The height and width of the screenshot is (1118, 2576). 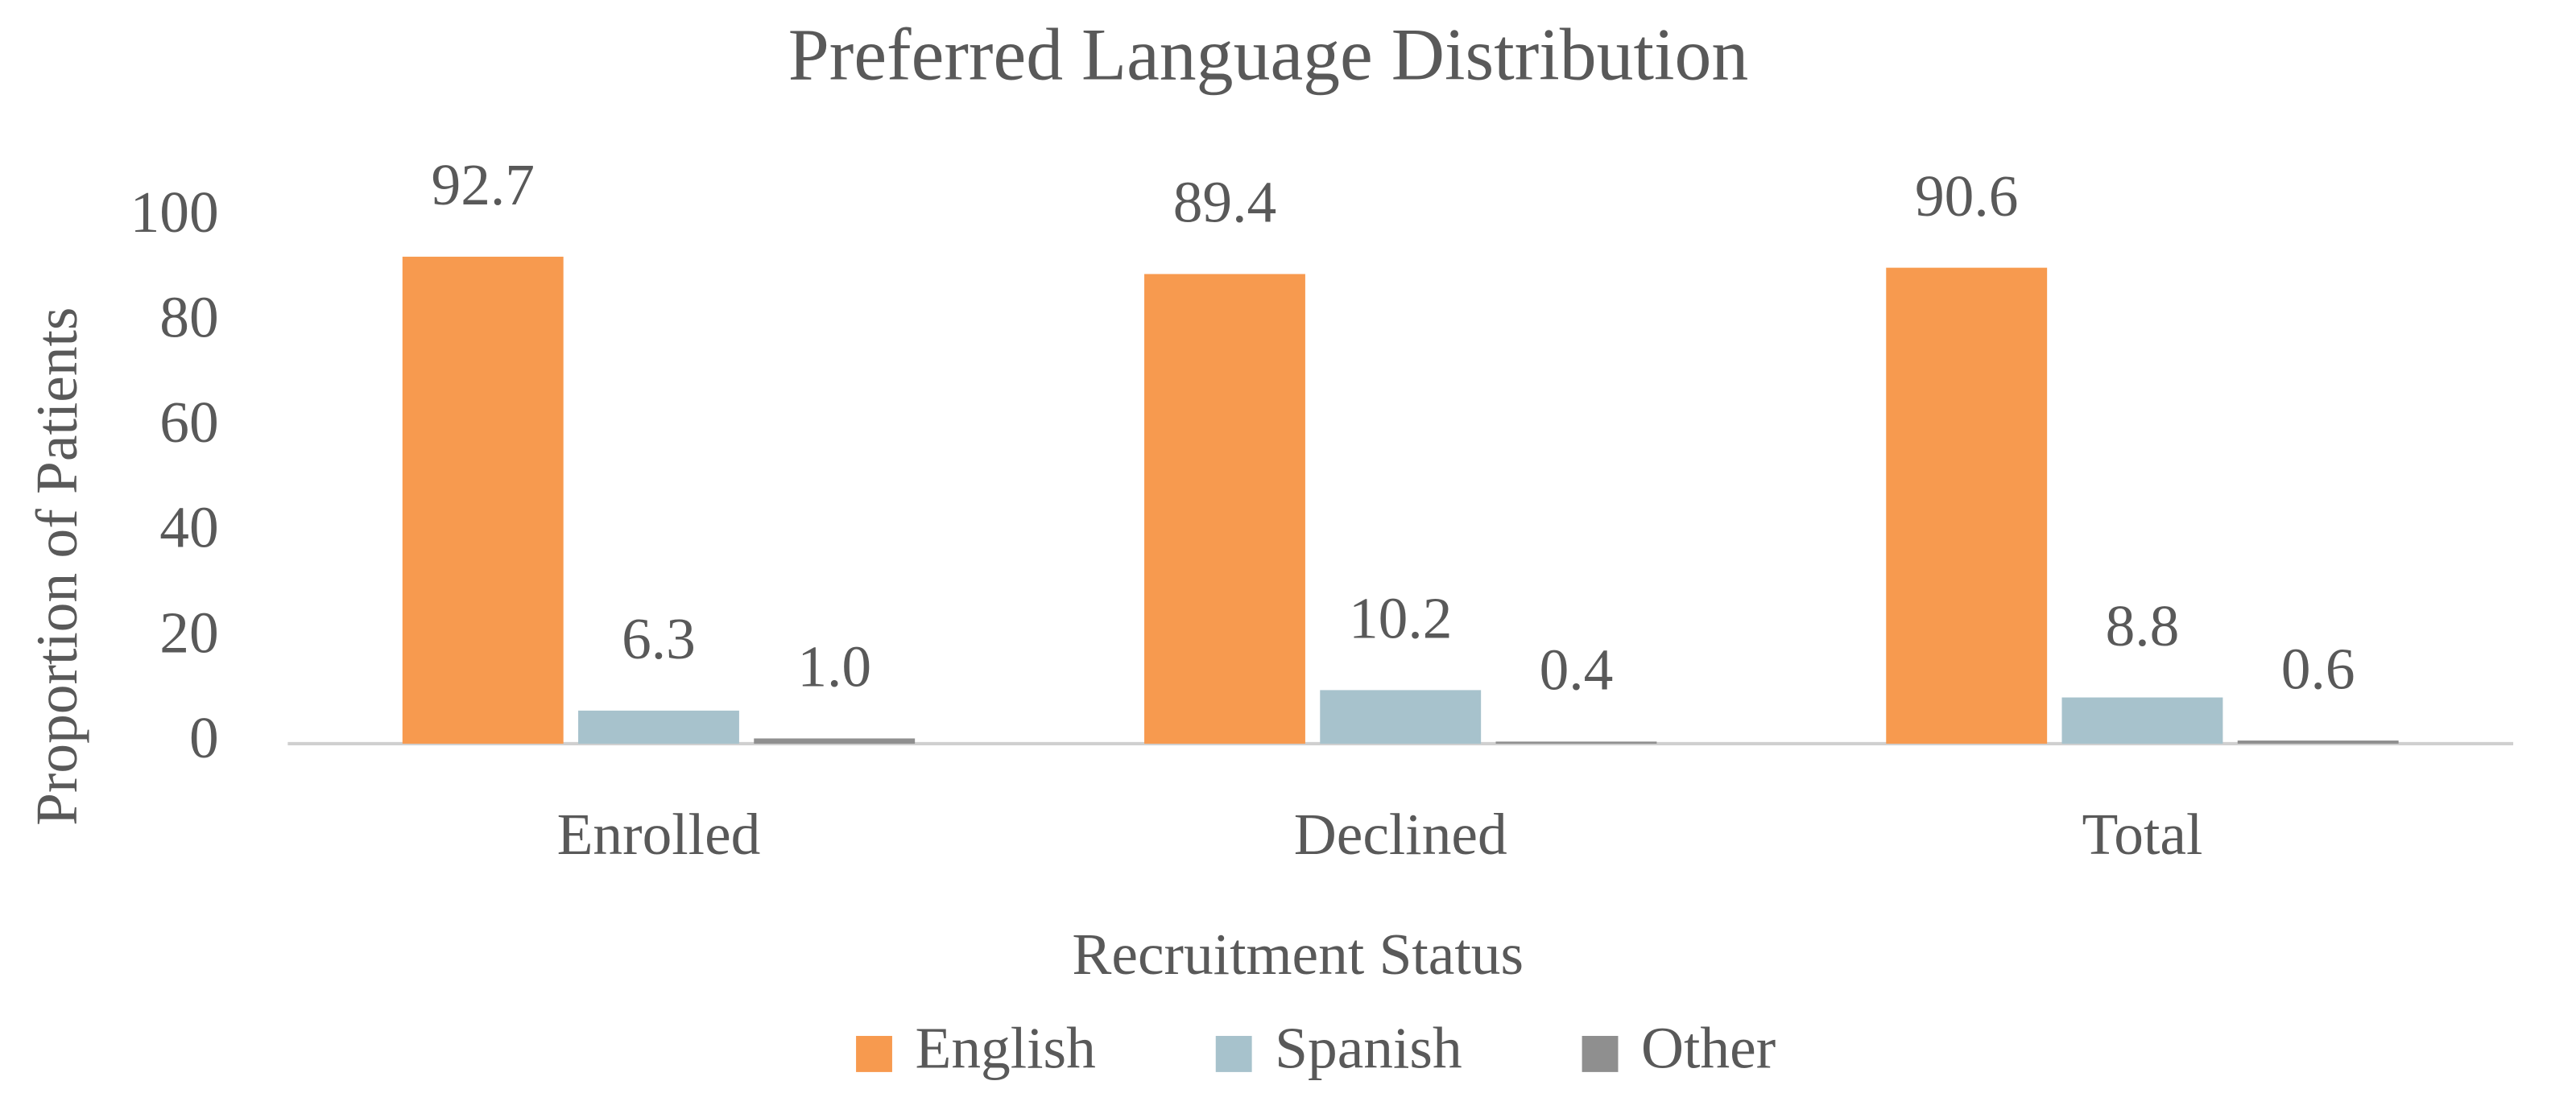 What do you see at coordinates (189, 423) in the screenshot?
I see `y-tick-label: 60` at bounding box center [189, 423].